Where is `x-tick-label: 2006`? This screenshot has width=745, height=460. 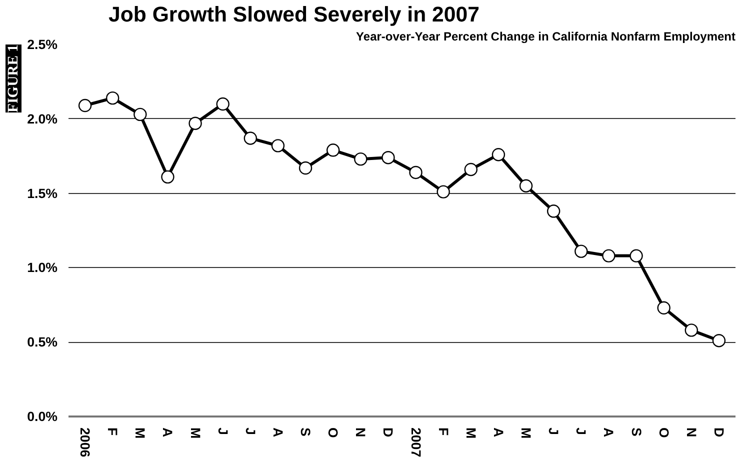 x-tick-label: 2006 is located at coordinates (85, 443).